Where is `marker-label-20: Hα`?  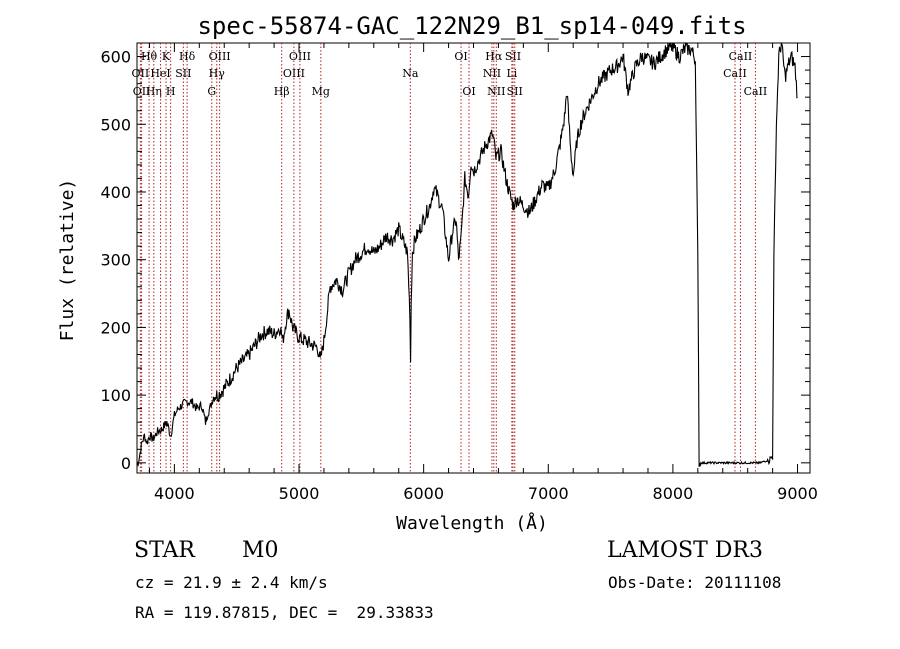 marker-label-20: Hα is located at coordinates (494, 56).